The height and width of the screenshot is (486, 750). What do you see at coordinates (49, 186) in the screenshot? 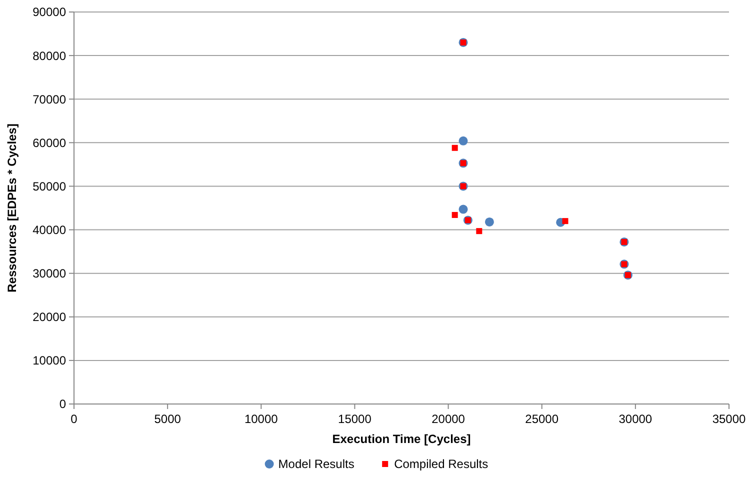
I see `y-tick-label: 50000` at bounding box center [49, 186].